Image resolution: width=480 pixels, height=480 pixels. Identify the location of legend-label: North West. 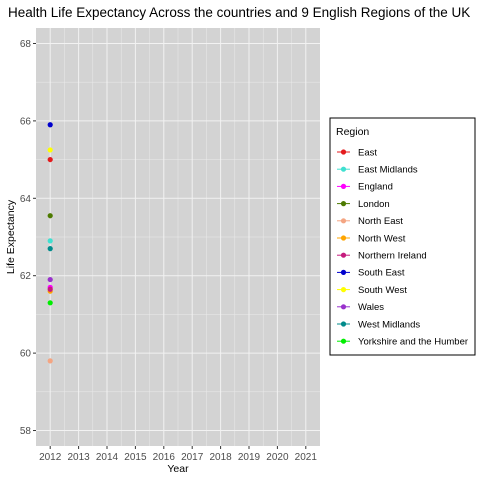
(382, 238).